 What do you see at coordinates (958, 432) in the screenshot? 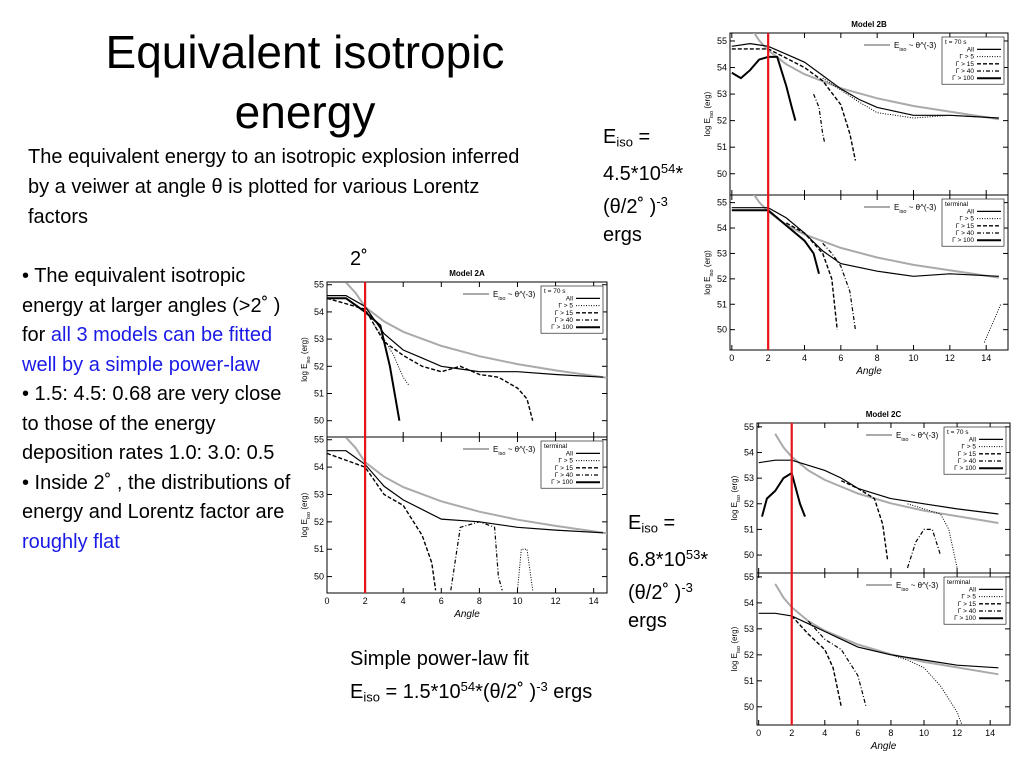
I see `legend-title: t = 70 s` at bounding box center [958, 432].